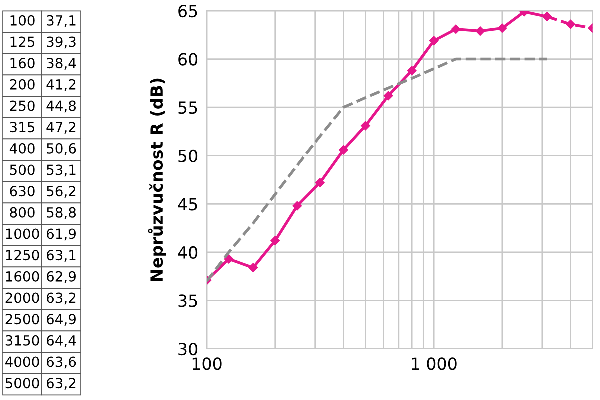  What do you see at coordinates (188, 59) in the screenshot?
I see `y-tick-label: 60` at bounding box center [188, 59].